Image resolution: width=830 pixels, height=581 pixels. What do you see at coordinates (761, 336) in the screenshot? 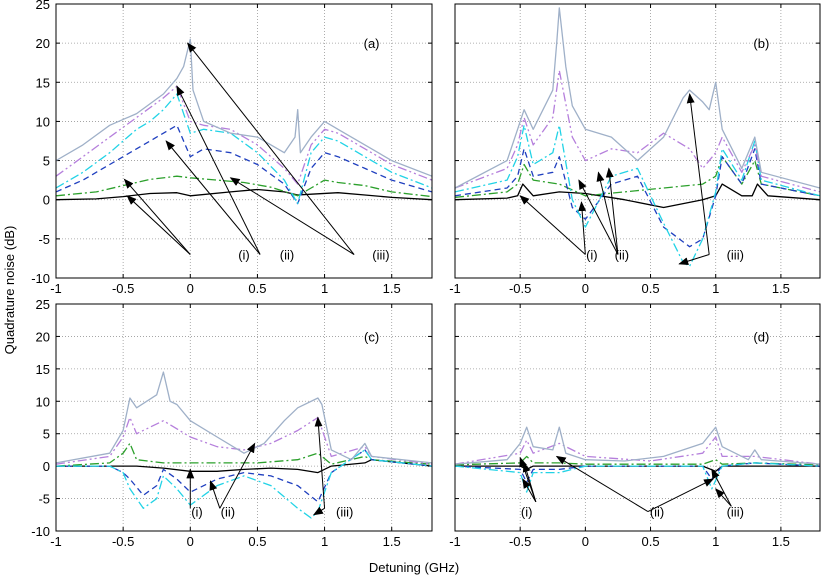
I see `annotation-label: (d)` at bounding box center [761, 336].